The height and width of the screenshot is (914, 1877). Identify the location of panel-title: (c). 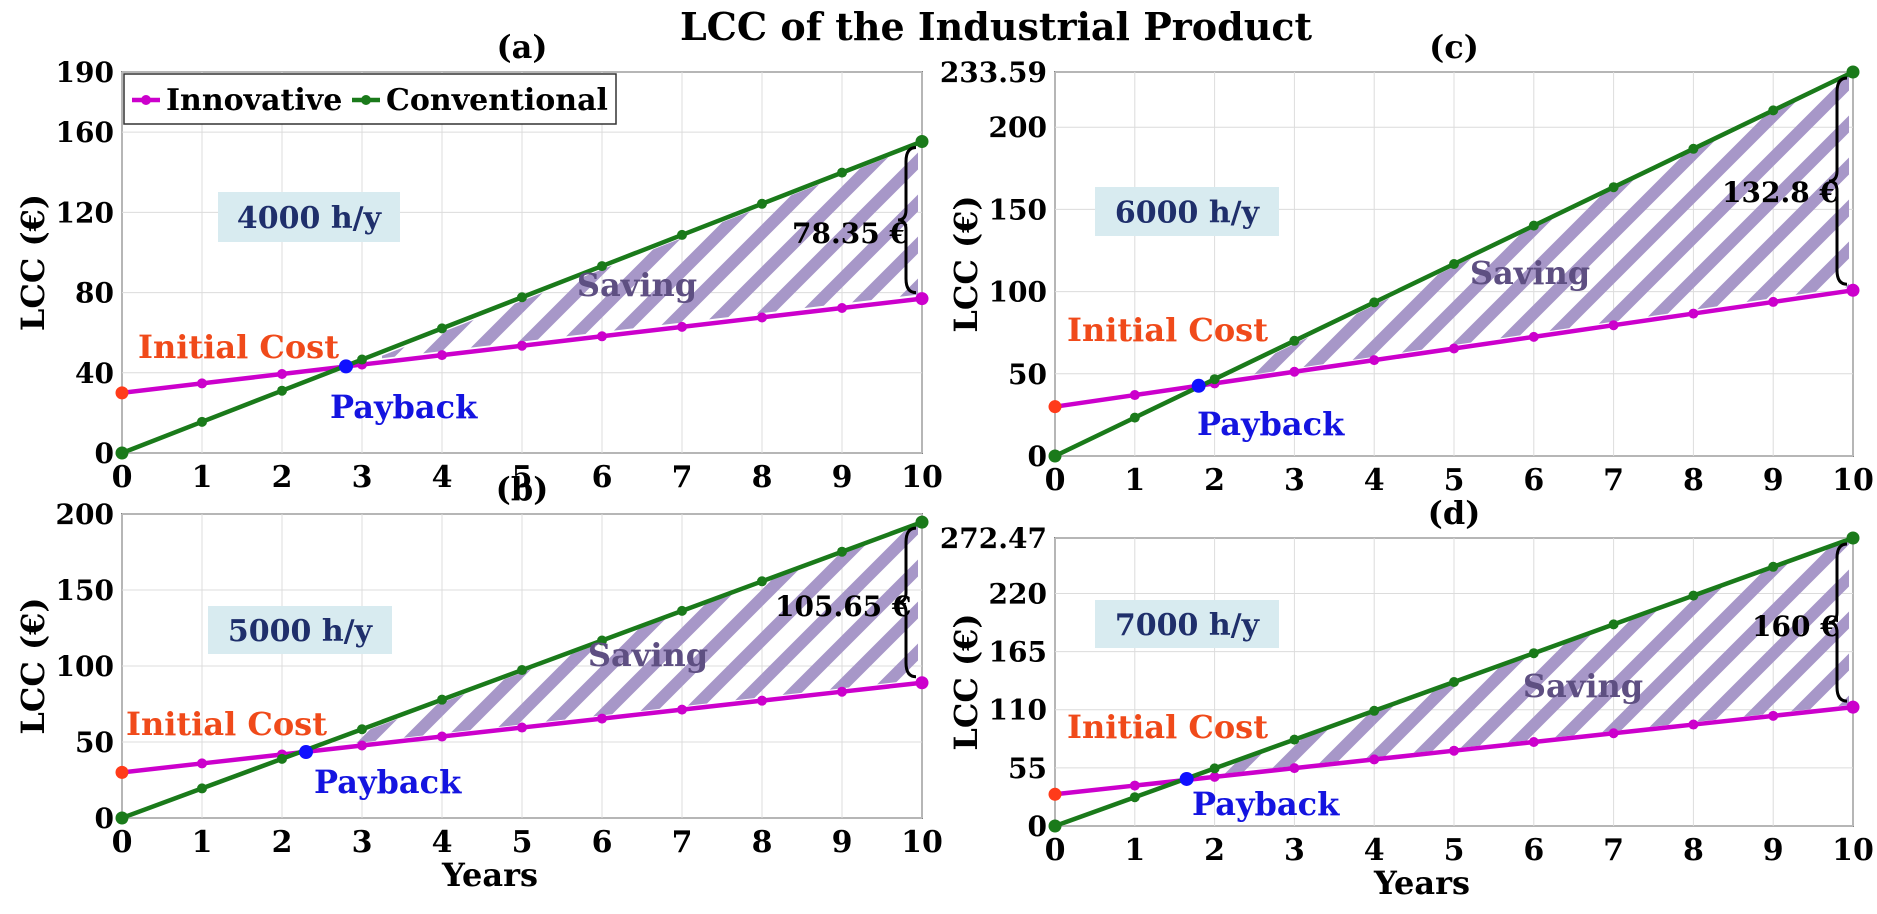
(1454, 47).